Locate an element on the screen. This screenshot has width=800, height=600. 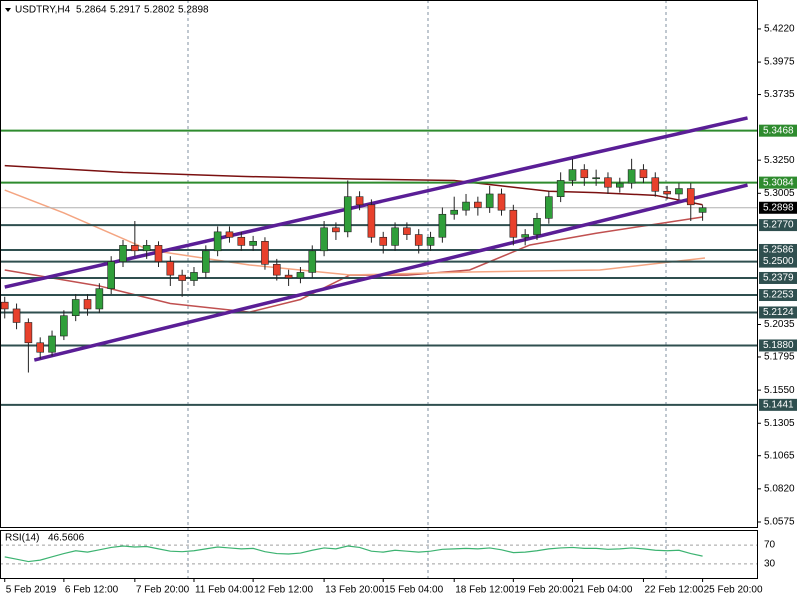
level-label: 5.1441 is located at coordinates (778, 404).